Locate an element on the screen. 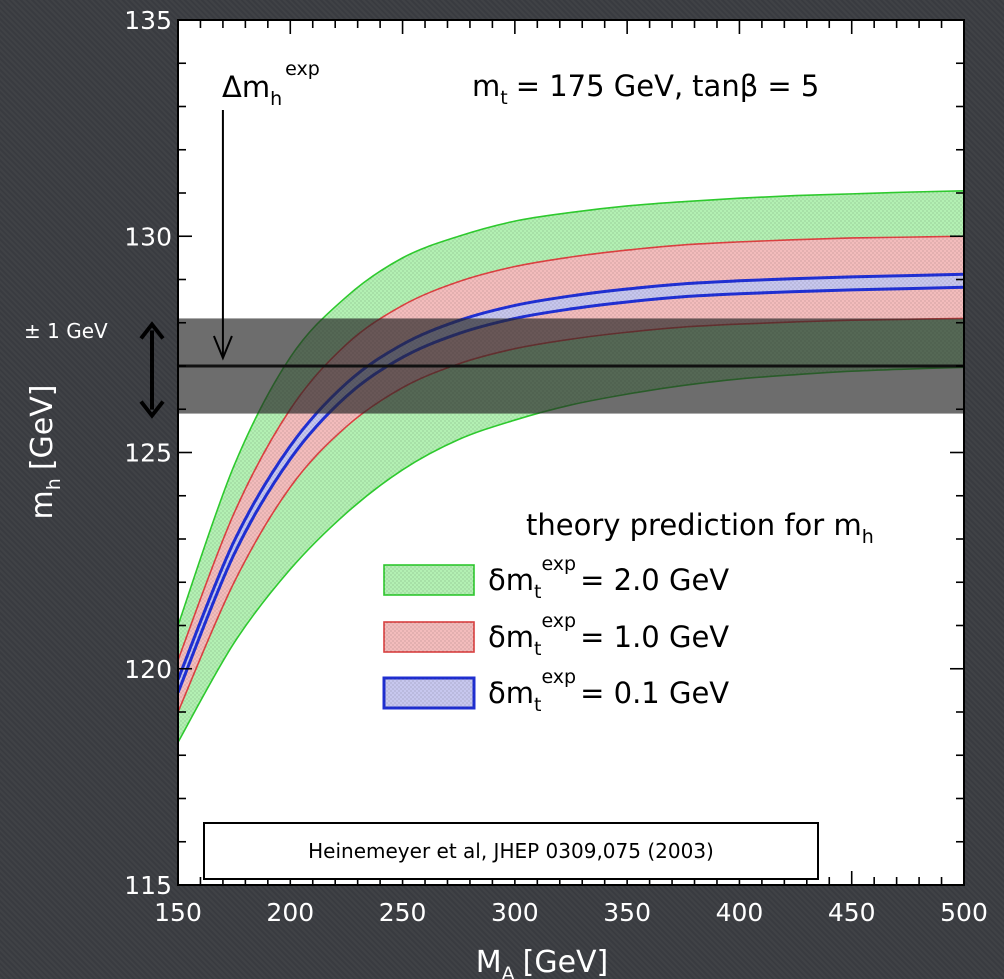 Image resolution: width=1004 pixels, height=979 pixels. x-tick-label: 250 is located at coordinates (403, 912).